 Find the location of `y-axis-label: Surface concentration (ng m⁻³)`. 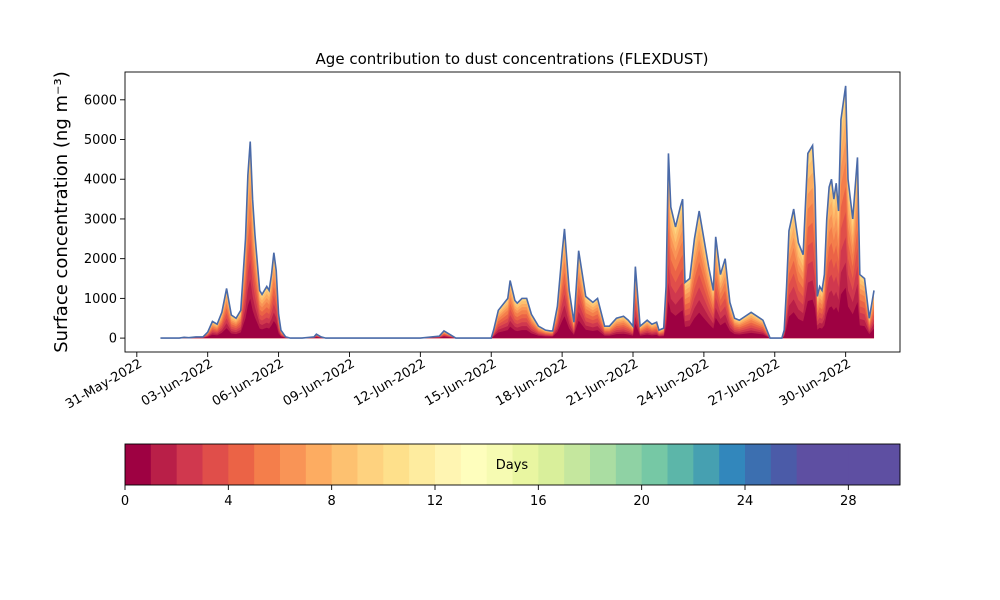

y-axis-label: Surface concentration (ng m⁻³) is located at coordinates (61, 212).